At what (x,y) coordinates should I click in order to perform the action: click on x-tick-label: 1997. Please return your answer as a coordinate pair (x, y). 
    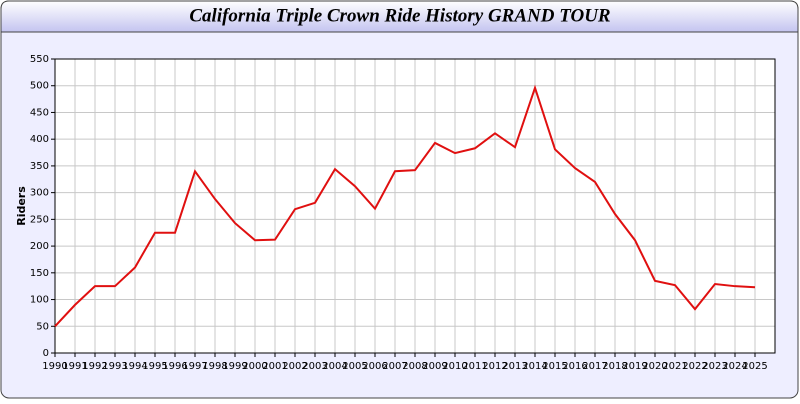
    Looking at the image, I should click on (194, 366).